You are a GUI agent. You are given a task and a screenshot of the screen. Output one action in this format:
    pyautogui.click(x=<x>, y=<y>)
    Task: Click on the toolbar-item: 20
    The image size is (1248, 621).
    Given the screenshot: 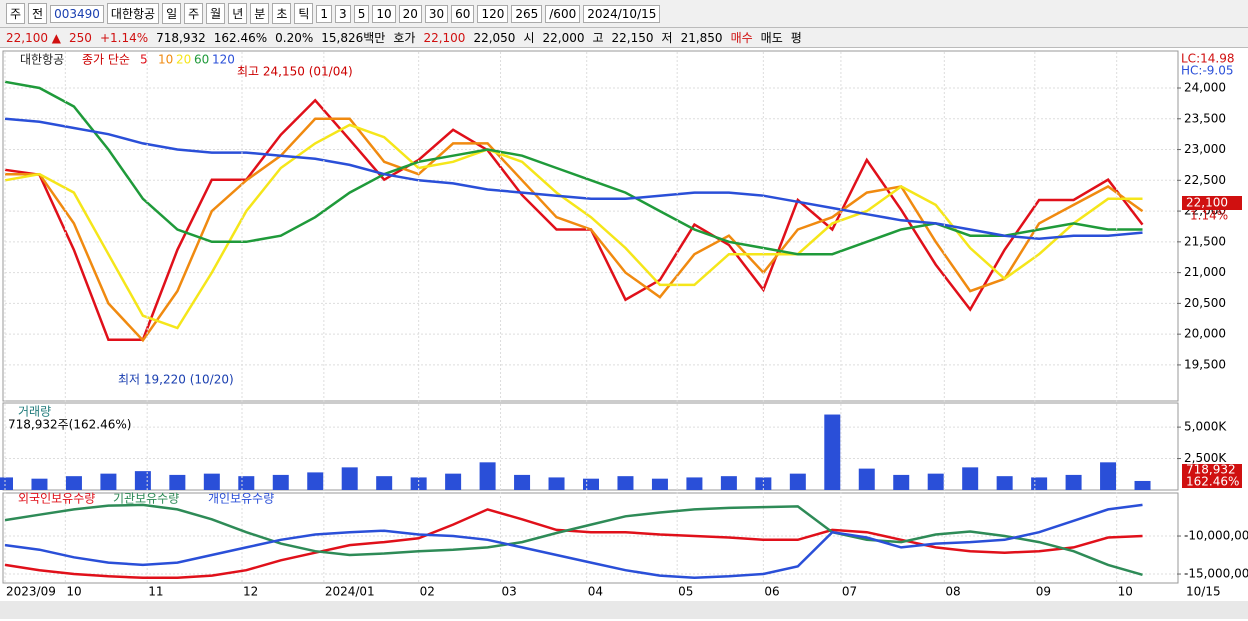 What is the action you would take?
    pyautogui.click(x=410, y=13)
    